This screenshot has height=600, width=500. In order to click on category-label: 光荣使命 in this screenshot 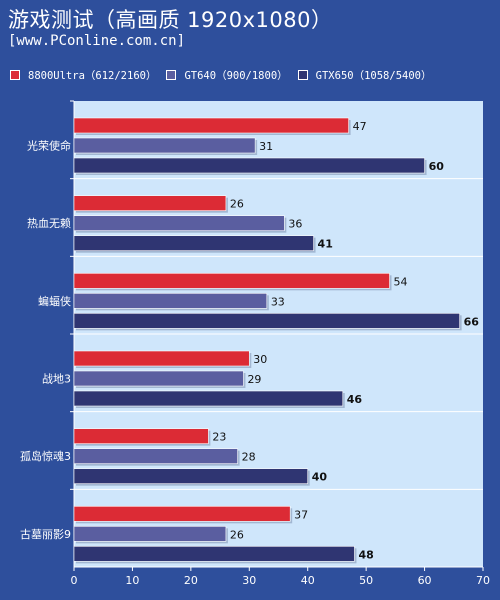, I will do `click(49, 146)`.